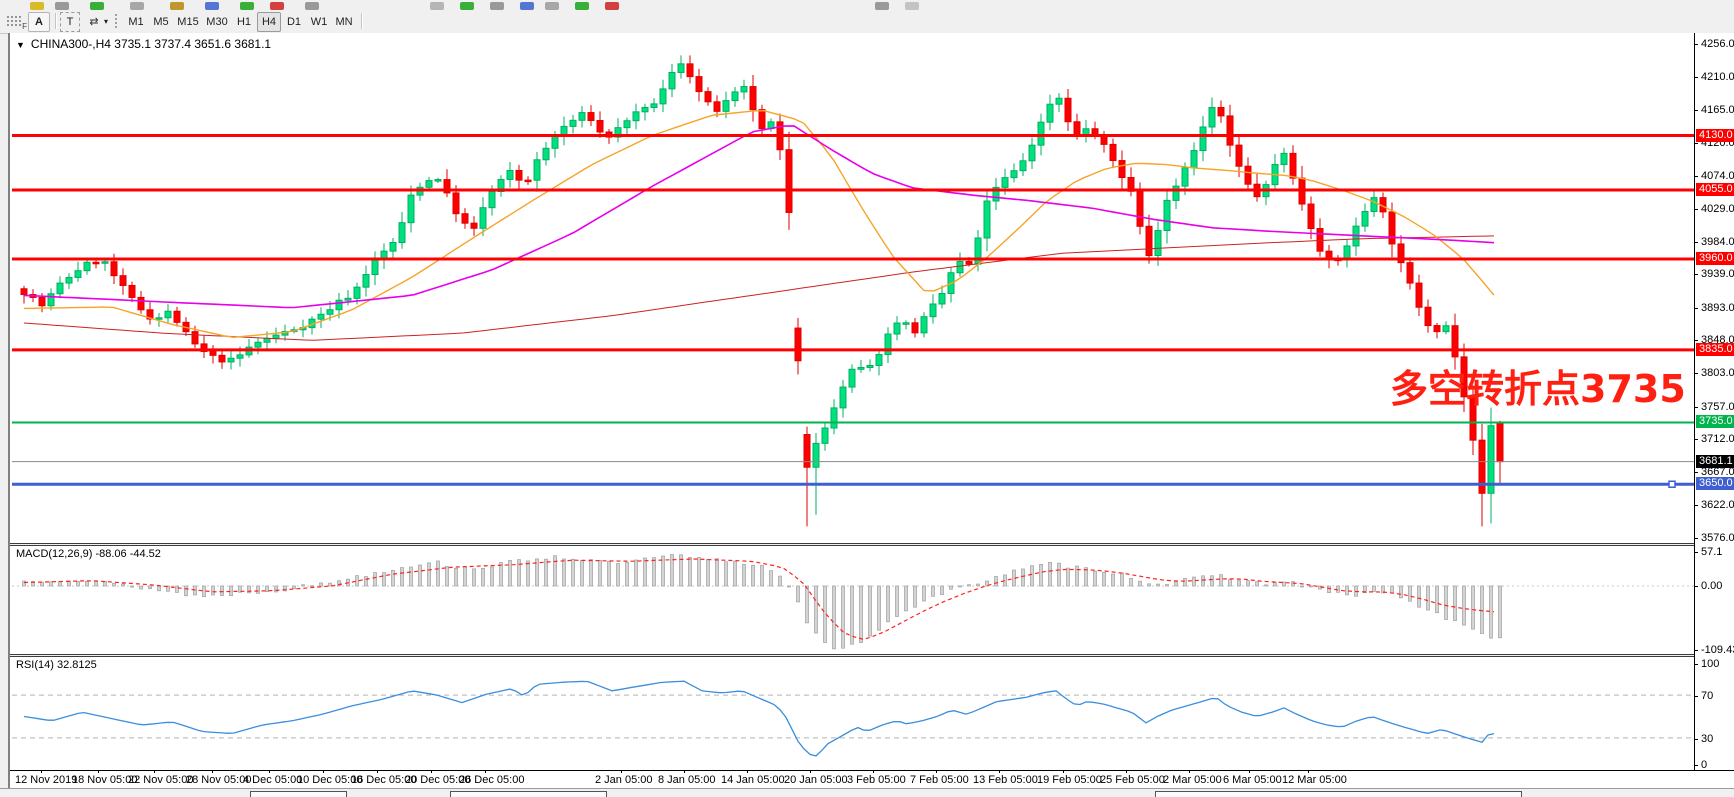 Image resolution: width=1734 pixels, height=797 pixels. What do you see at coordinates (70, 22) in the screenshot?
I see `text-label-button: T` at bounding box center [70, 22].